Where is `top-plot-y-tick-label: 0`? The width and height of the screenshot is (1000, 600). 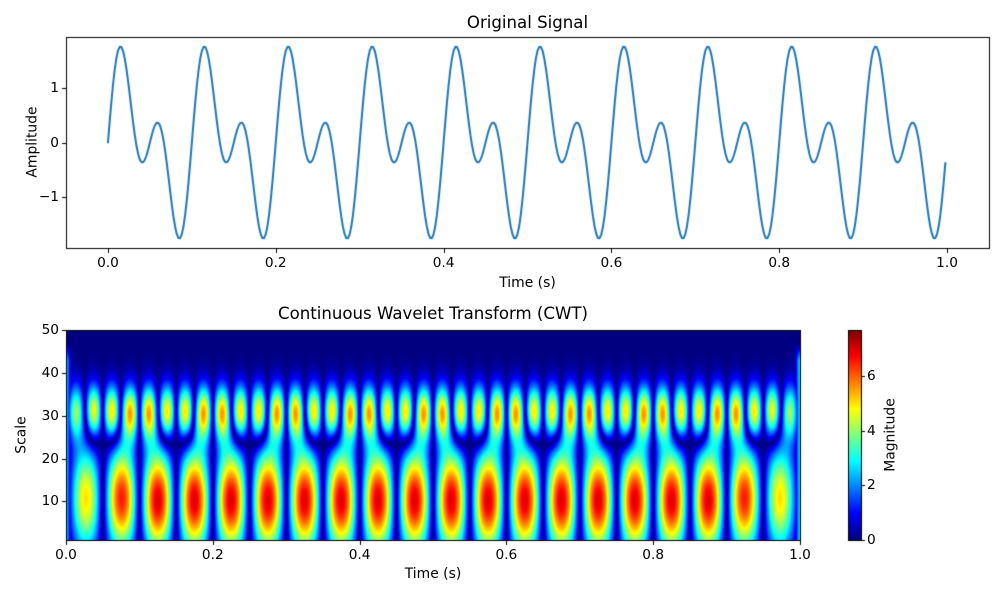 top-plot-y-tick-label: 0 is located at coordinates (54, 142).